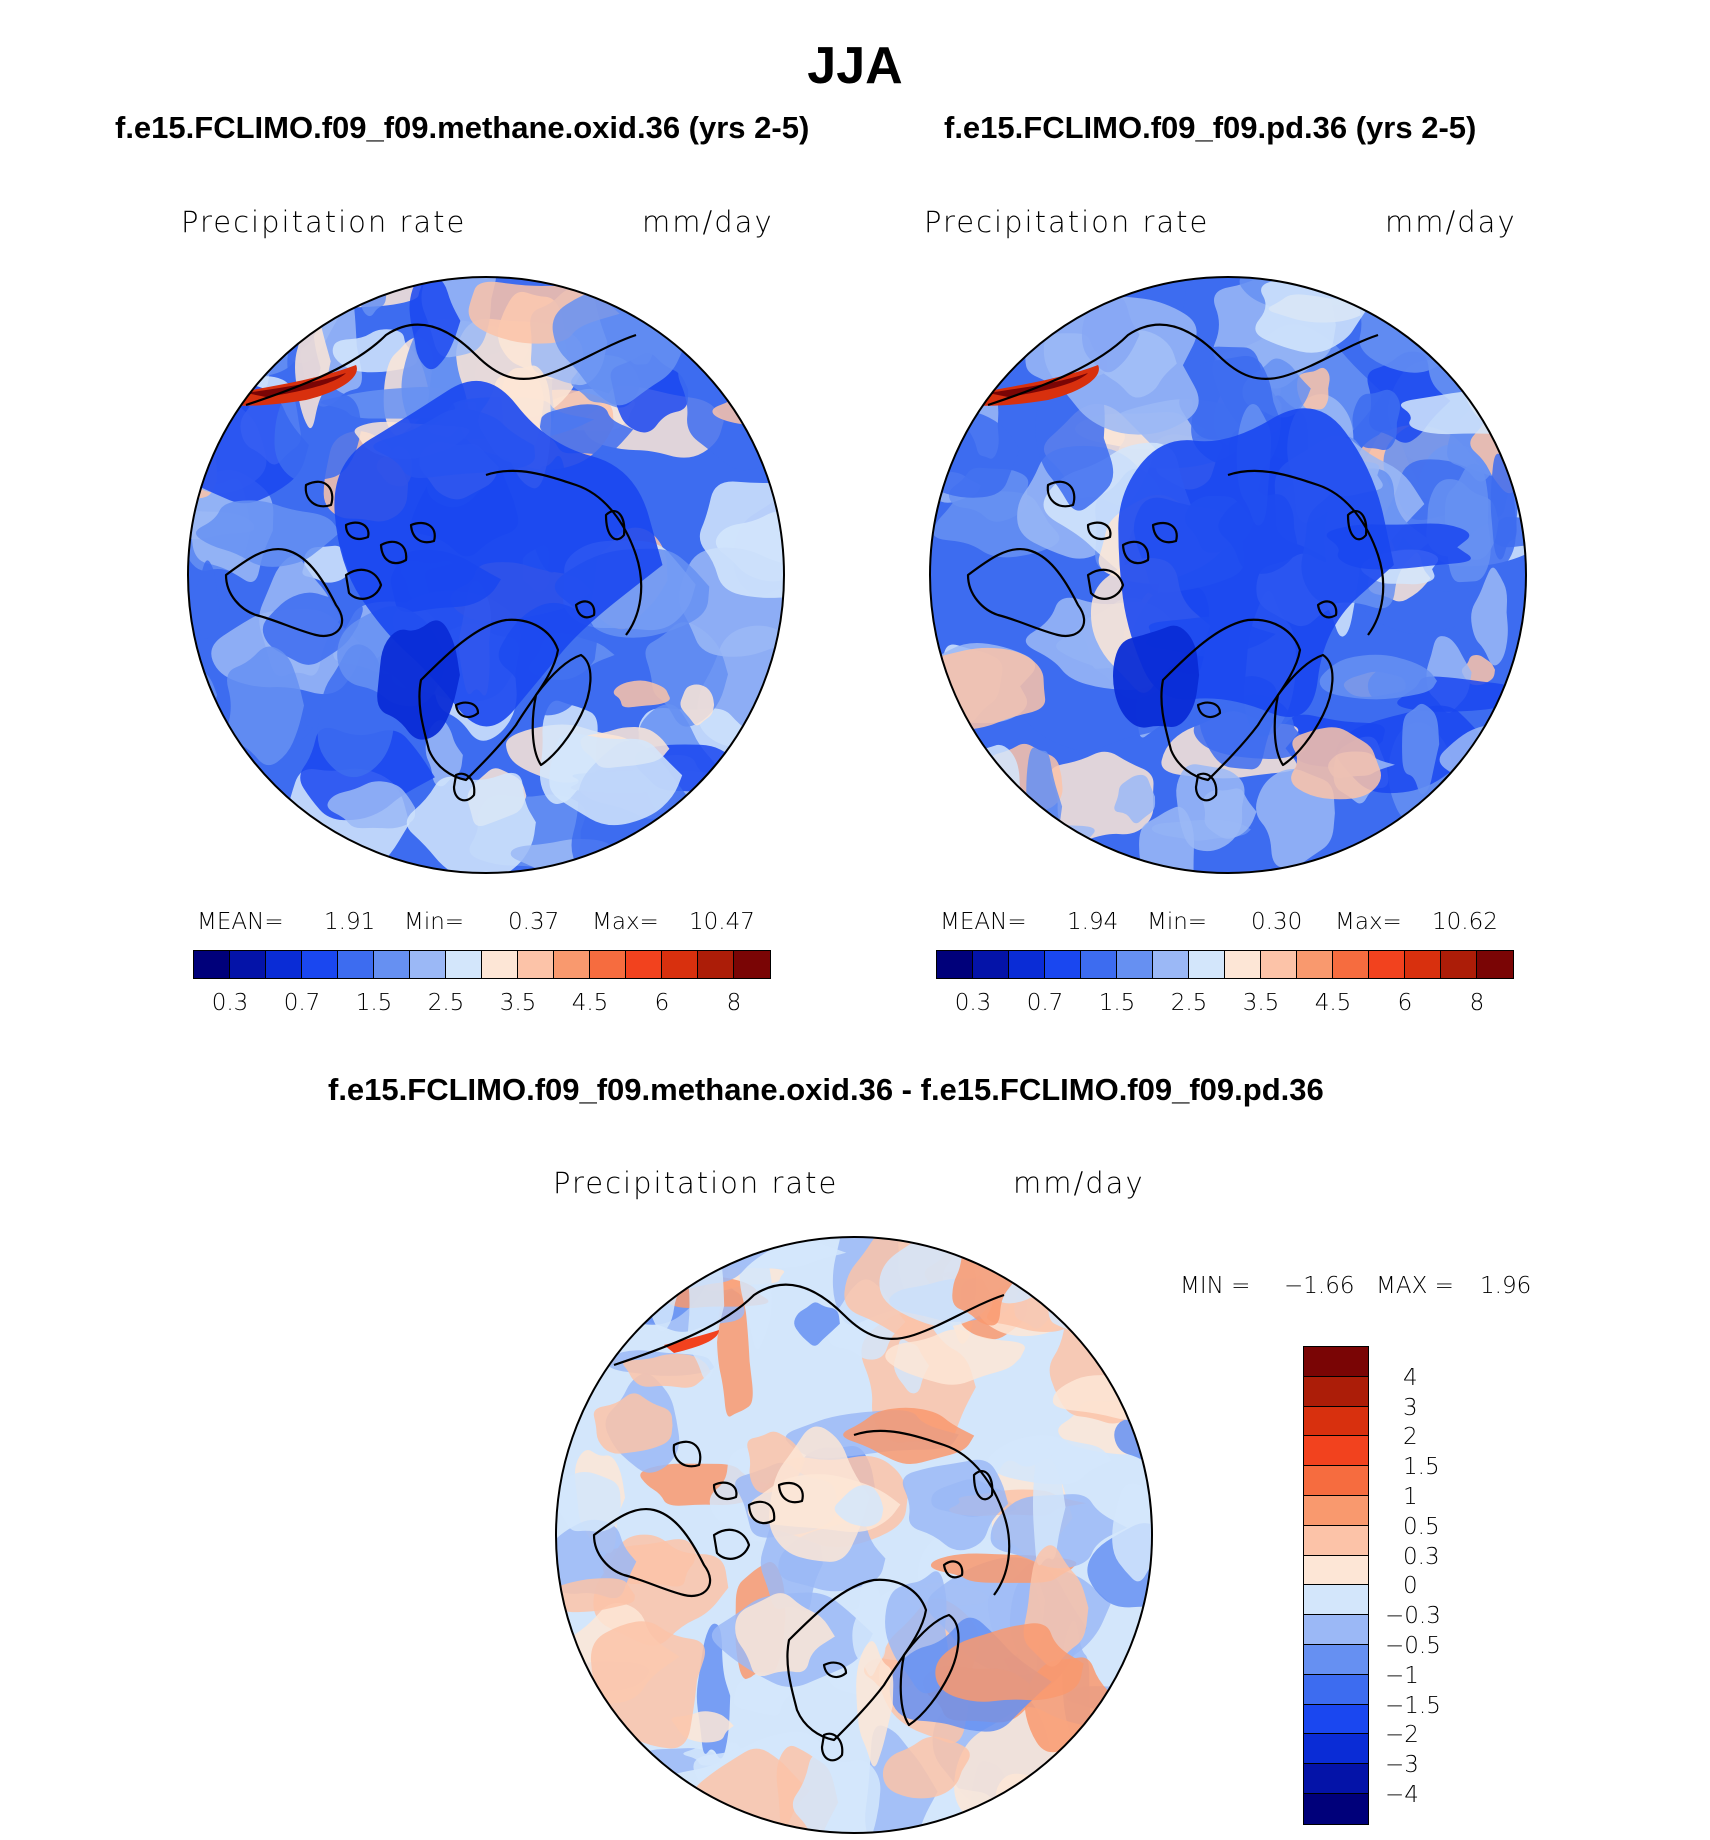 This screenshot has width=1710, height=1840. Describe the element at coordinates (1355, 1286) in the screenshot. I see `diff-stats: MIN = −1.66 MAX = 1.96` at that location.